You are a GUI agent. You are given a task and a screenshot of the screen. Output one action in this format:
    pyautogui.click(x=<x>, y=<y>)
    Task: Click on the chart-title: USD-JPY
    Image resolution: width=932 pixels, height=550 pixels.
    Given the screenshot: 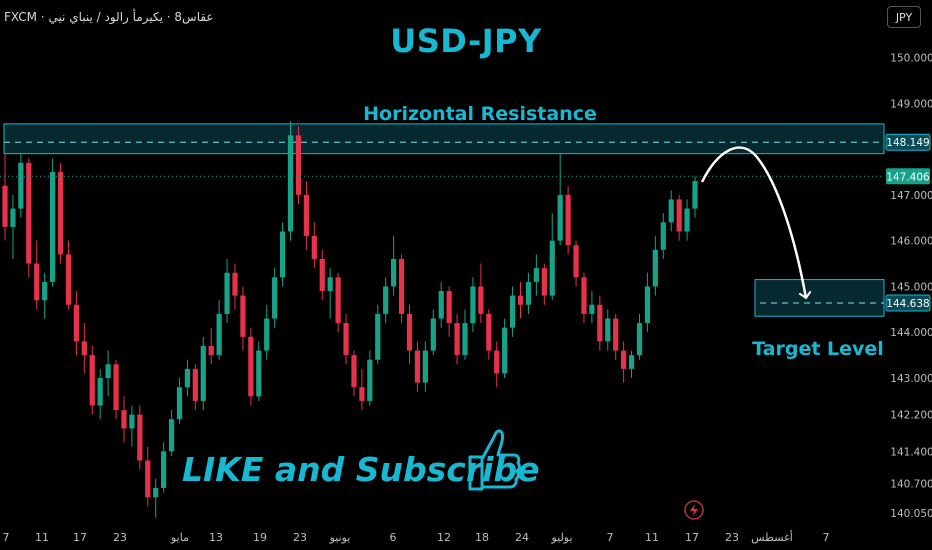 What is the action you would take?
    pyautogui.click(x=466, y=41)
    